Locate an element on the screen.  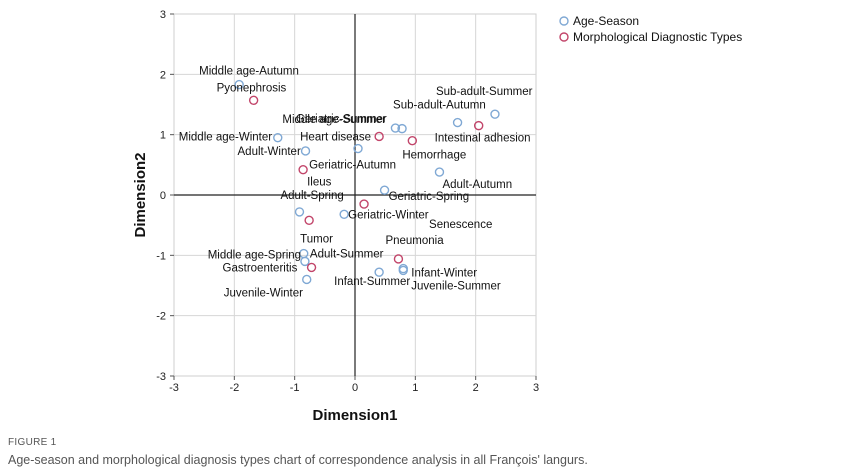
y-tick-label: -1 is located at coordinates (161, 256).